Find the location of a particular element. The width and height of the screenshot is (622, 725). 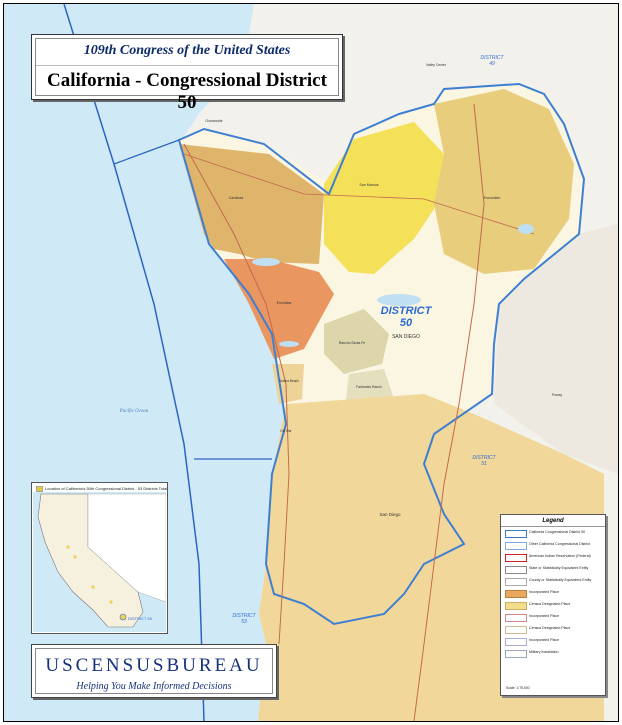

legend-row: American Indian Reservation (Federal) is located at coordinates (553, 557).